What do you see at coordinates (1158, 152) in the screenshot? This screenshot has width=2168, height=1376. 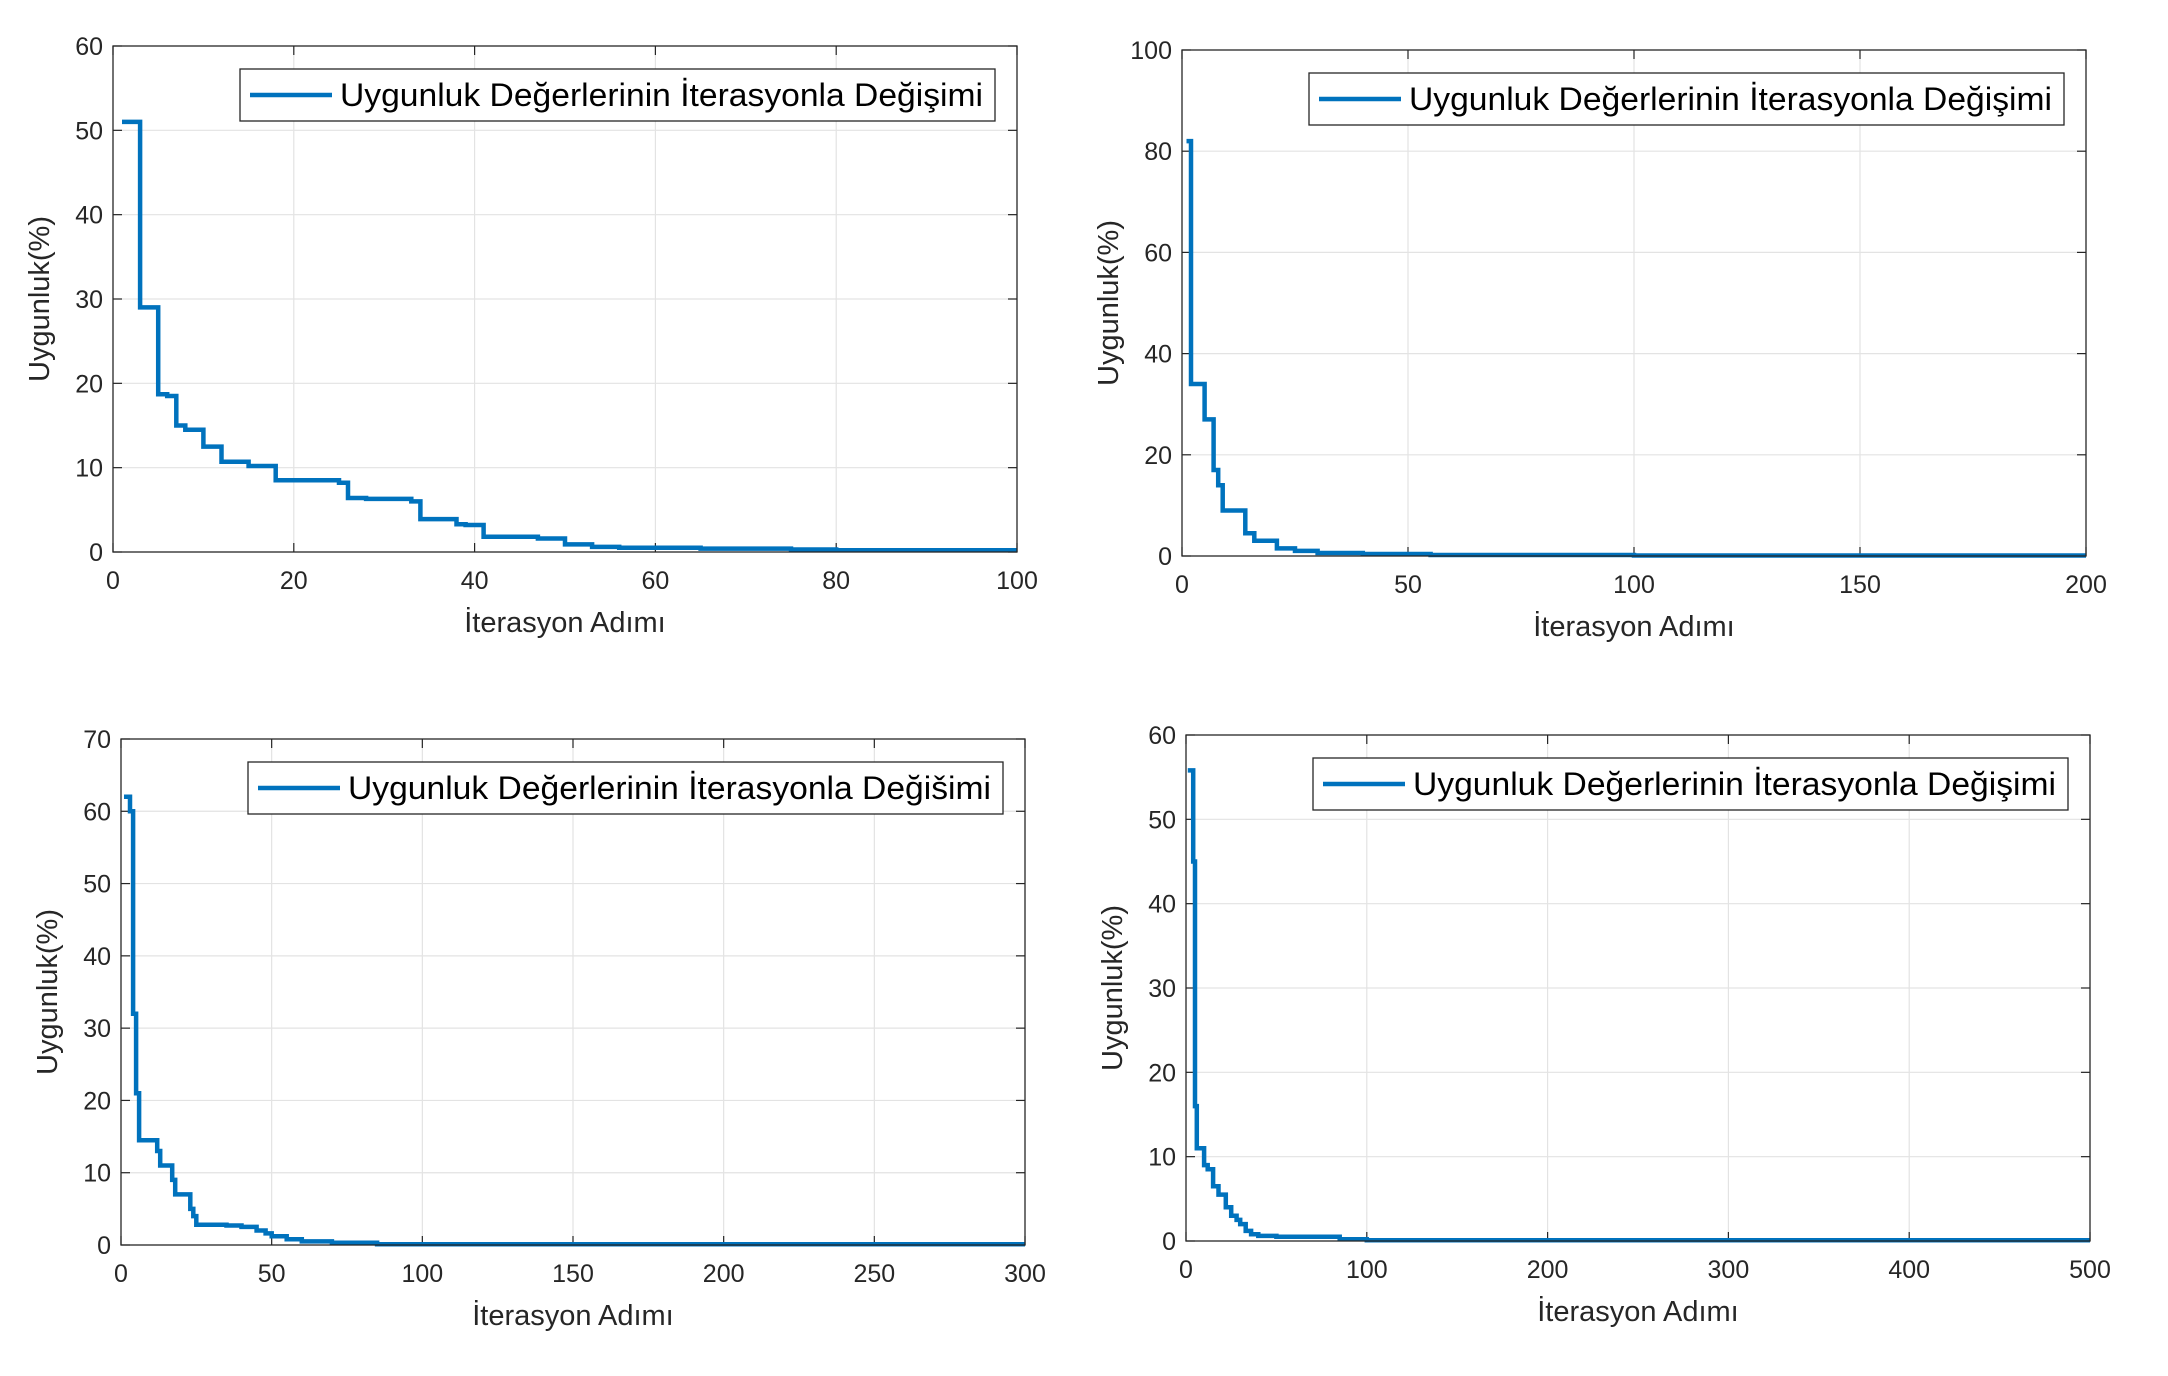 I see `y-tick-label: 80` at bounding box center [1158, 152].